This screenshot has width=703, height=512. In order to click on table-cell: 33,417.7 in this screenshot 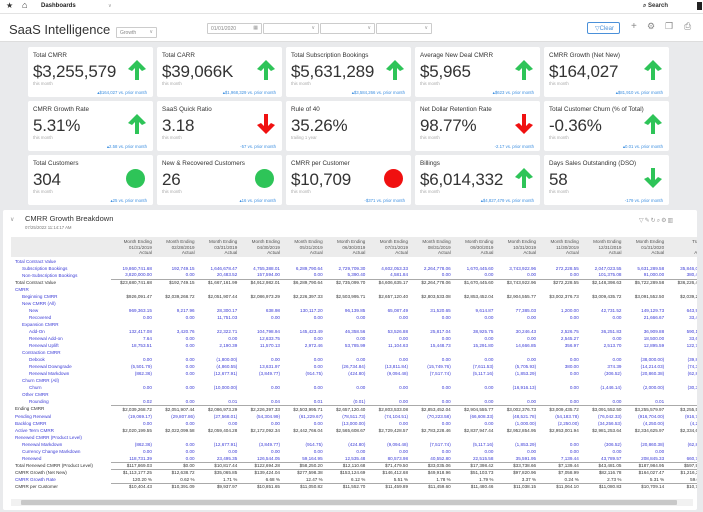, I will do `click(693, 317)`.